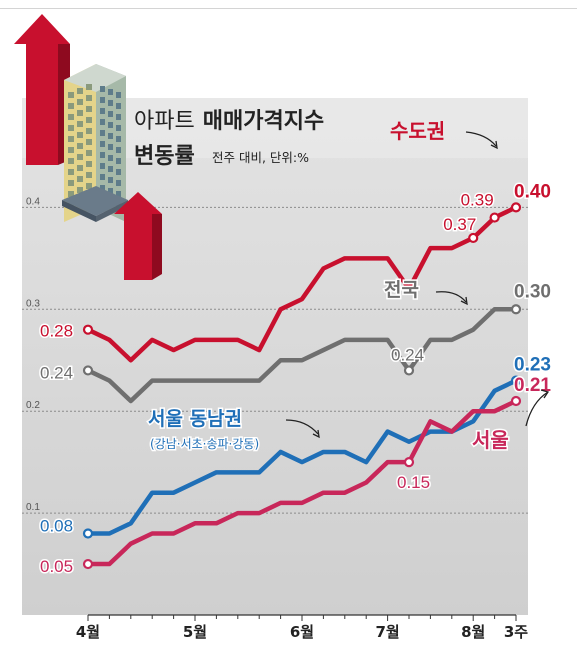 This screenshot has width=577, height=645. Describe the element at coordinates (33, 303) in the screenshot. I see `y-tick-label: 0.3` at that location.